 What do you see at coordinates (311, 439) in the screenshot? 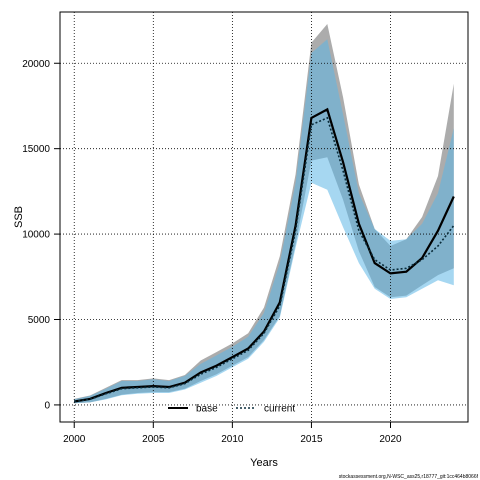
I see `x-tick-label-2015: 2015` at bounding box center [311, 439].